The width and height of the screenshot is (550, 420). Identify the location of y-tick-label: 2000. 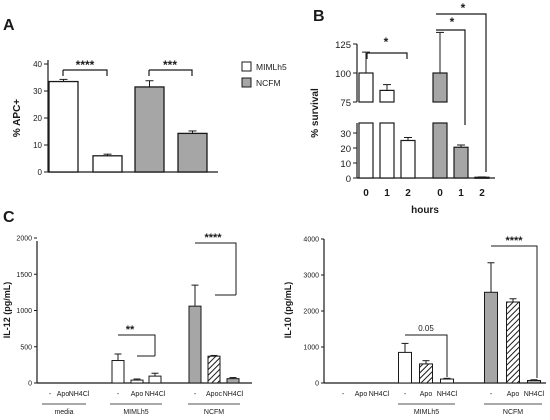
(311, 312).